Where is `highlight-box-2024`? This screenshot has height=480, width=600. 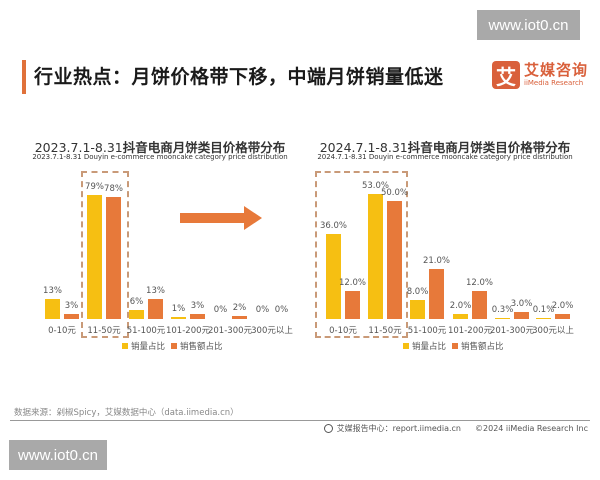 highlight-box-2024 is located at coordinates (361, 254).